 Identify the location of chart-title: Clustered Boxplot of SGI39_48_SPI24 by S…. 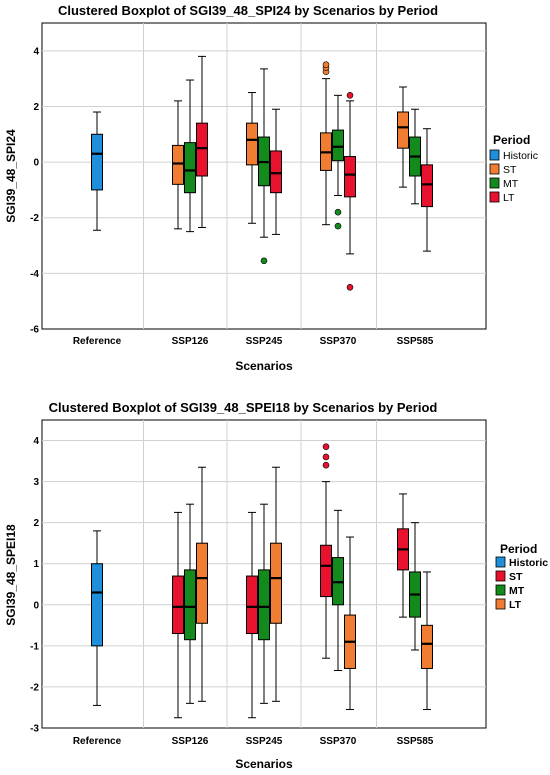
(248, 10).